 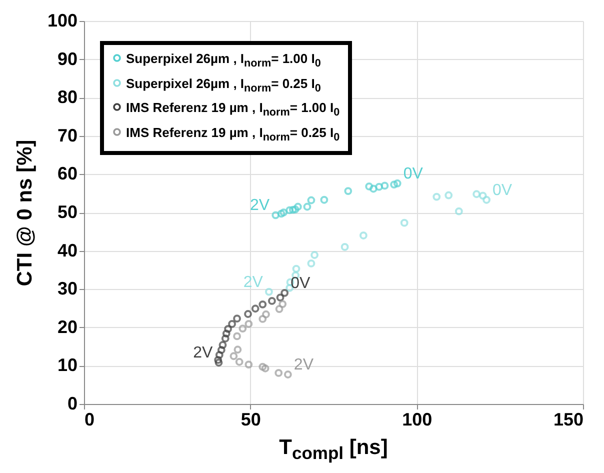 I want to click on y-tick-label: 50, so click(x=67, y=212).